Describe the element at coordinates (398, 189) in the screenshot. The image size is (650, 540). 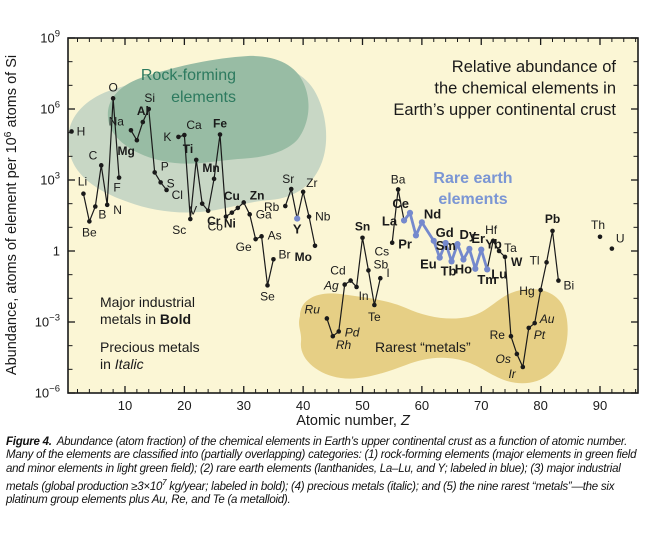
I see `data-point-Ba` at that location.